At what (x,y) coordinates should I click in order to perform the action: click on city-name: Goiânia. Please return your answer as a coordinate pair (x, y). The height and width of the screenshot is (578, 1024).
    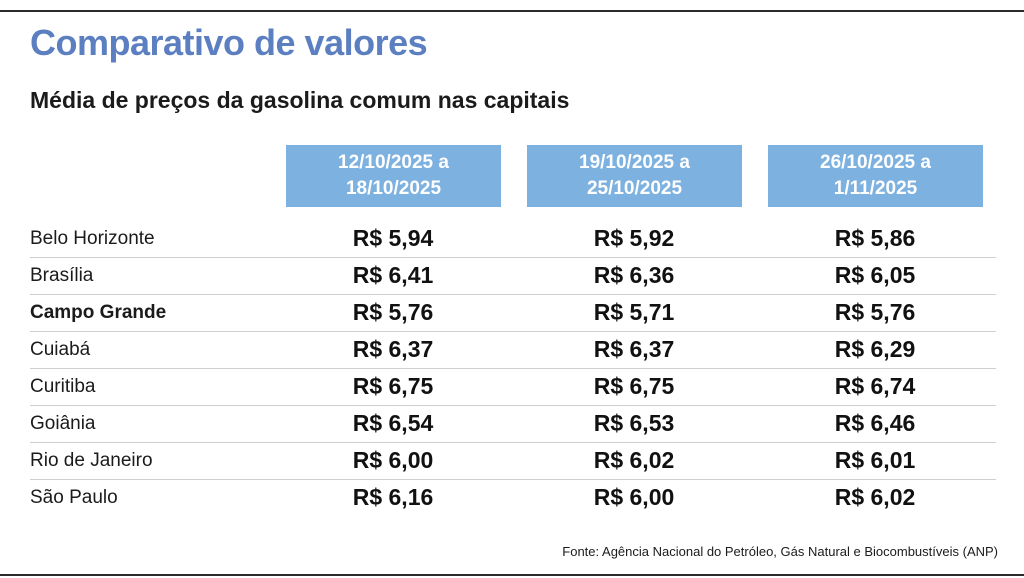
    Looking at the image, I should click on (63, 423).